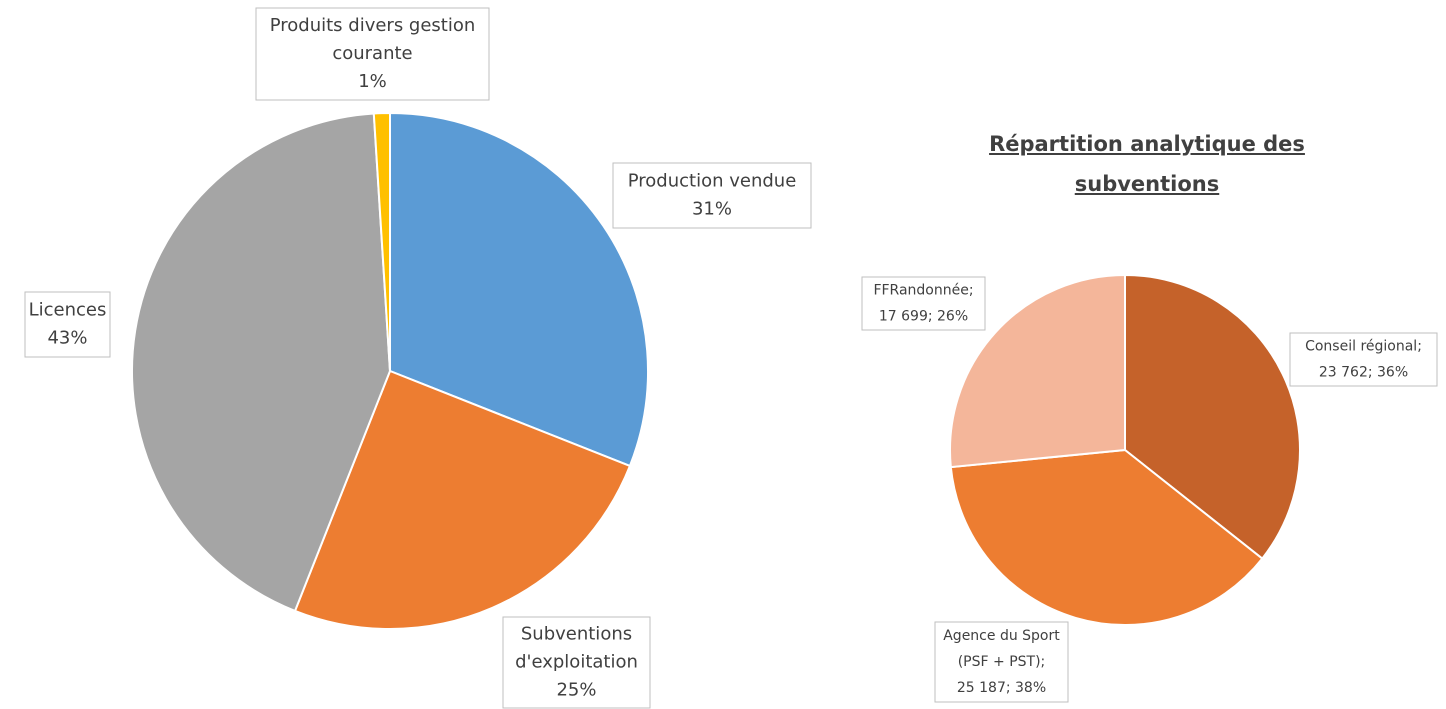 Image resolution: width=1446 pixels, height=709 pixels. I want to click on data-label: d'exploitation, so click(576, 662).